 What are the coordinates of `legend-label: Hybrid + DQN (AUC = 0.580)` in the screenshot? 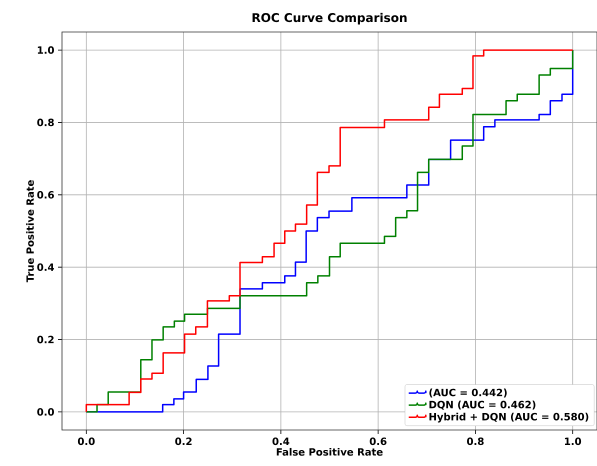 It's located at (508, 417).